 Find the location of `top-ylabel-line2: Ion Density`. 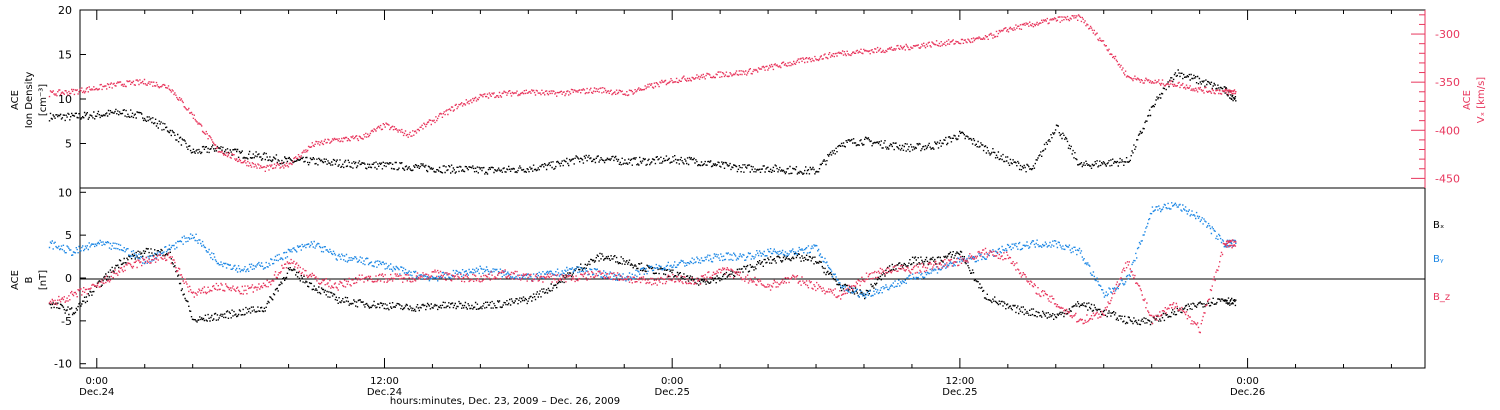

top-ylabel-line2: Ion Density is located at coordinates (29, 100).